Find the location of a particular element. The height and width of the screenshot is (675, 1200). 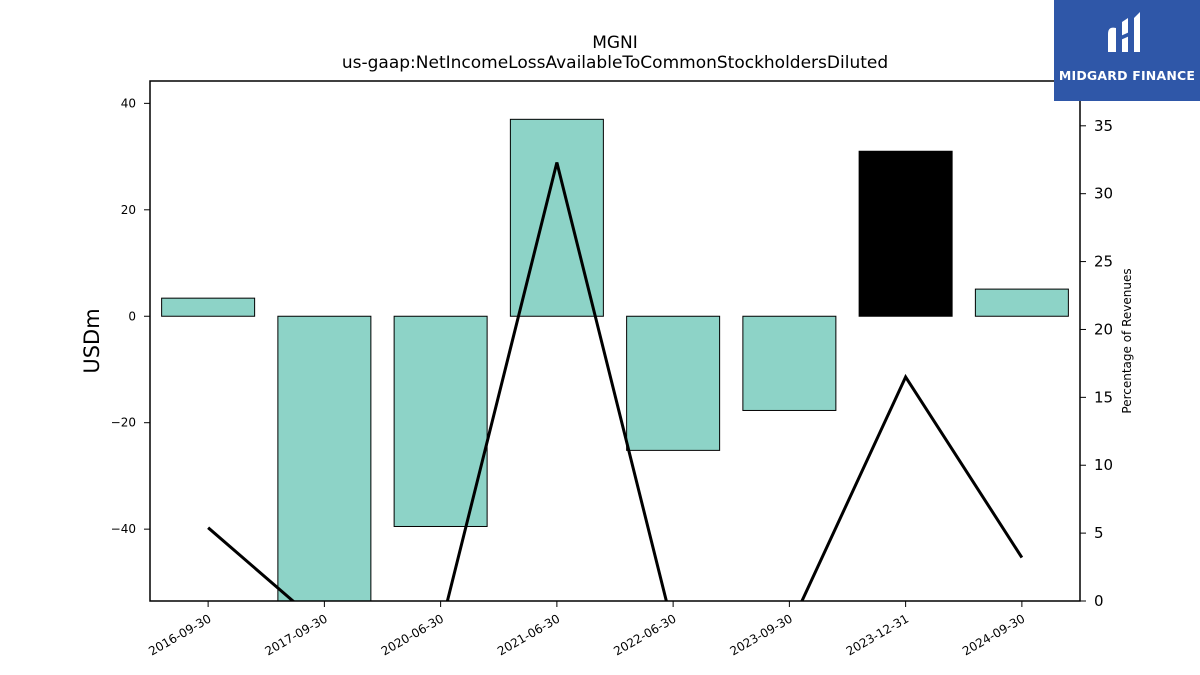

chart-title: MGNI is located at coordinates (615, 43).